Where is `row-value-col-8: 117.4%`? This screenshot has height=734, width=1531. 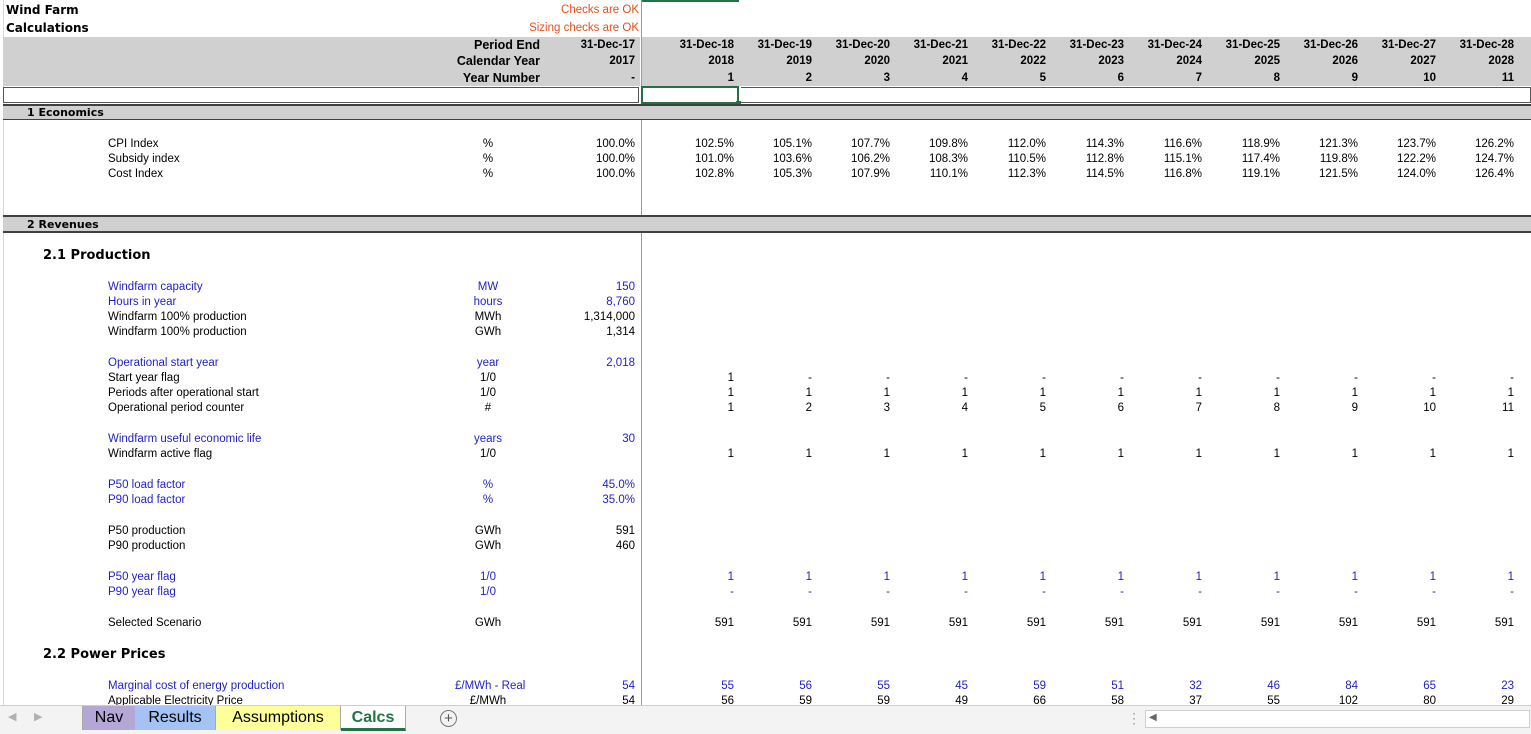 row-value-col-8: 117.4% is located at coordinates (1260, 159).